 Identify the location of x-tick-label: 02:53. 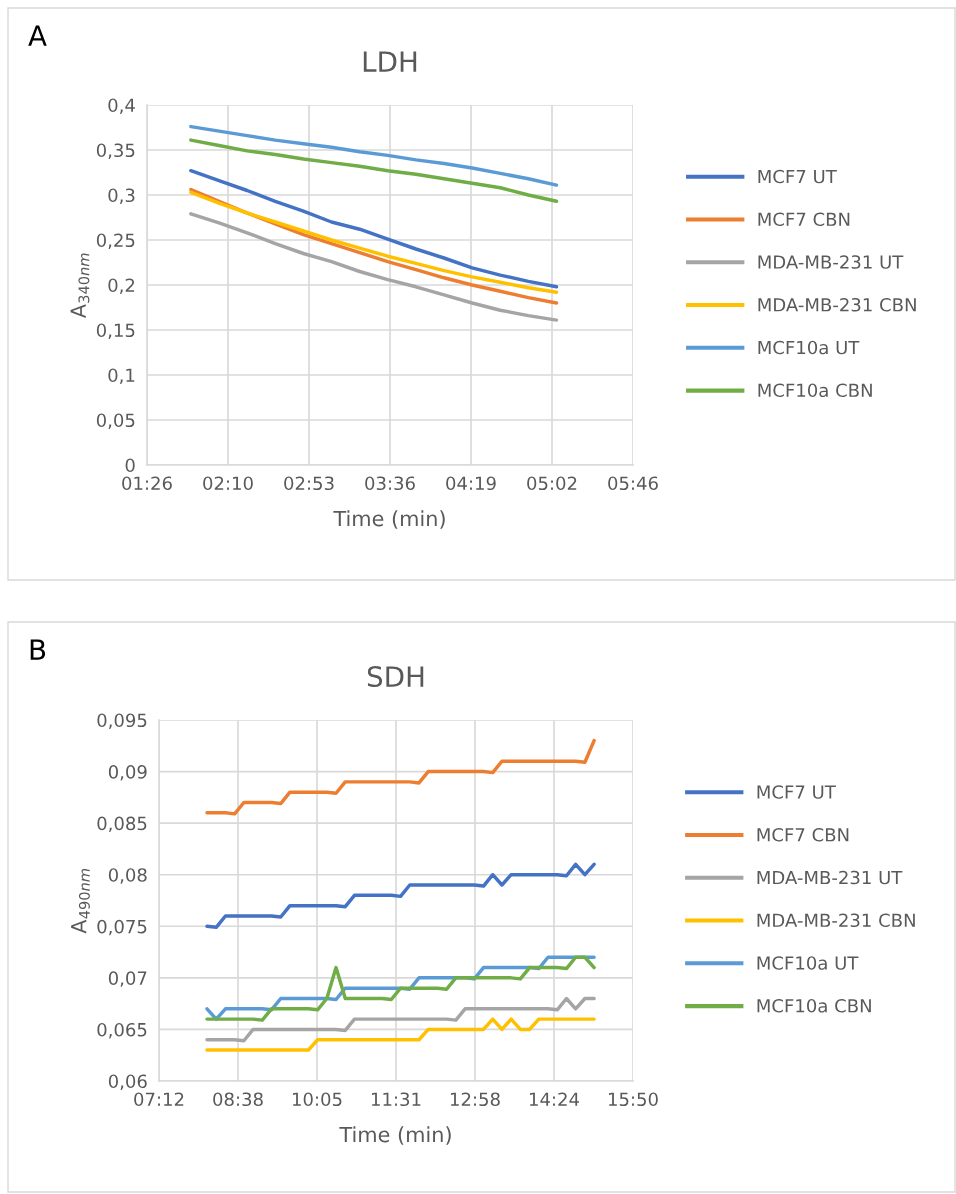
(309, 483).